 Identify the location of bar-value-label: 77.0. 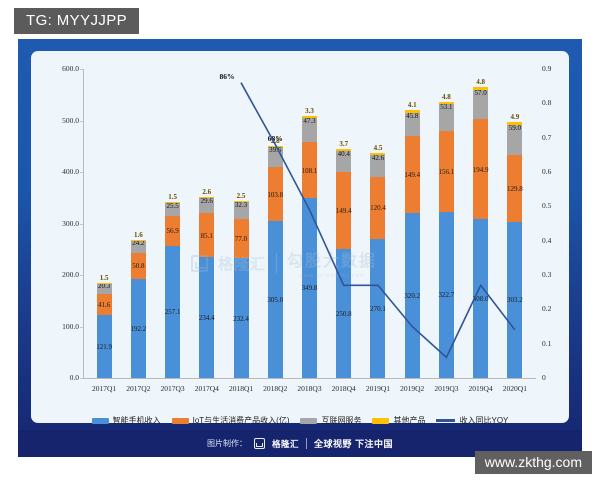
(241, 239).